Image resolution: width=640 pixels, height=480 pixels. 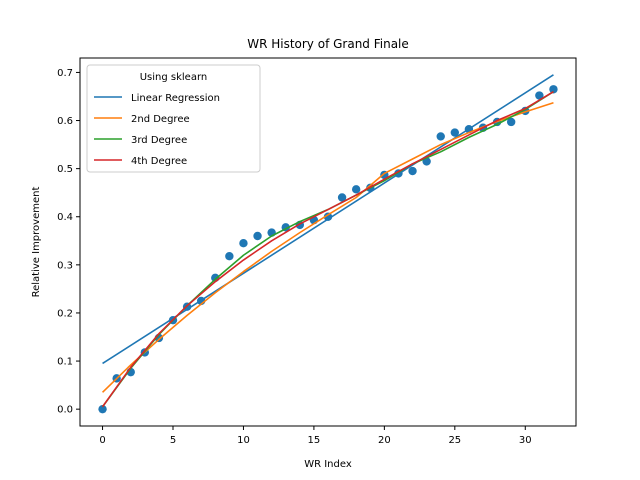 I want to click on y-tick-label: 0.2, so click(x=65, y=313).